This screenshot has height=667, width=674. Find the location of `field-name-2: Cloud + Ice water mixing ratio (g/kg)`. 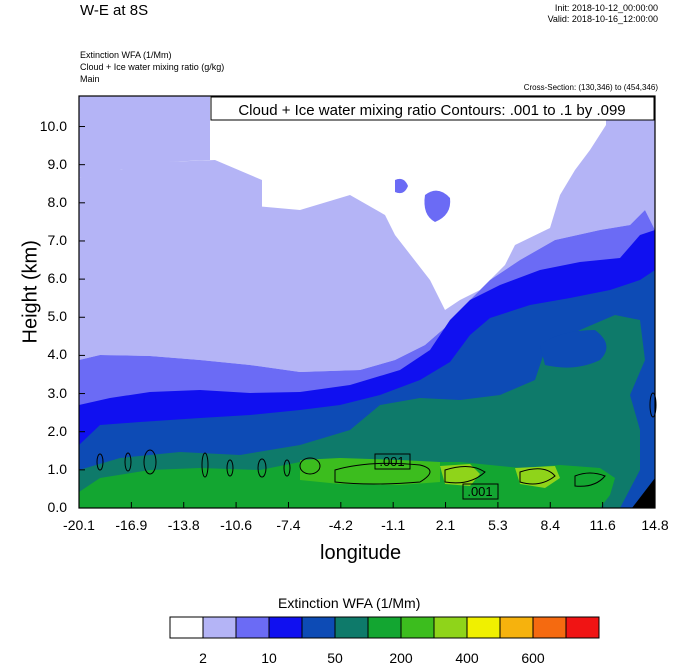

field-name-2: Cloud + Ice water mixing ratio (g/kg) is located at coordinates (152, 67).